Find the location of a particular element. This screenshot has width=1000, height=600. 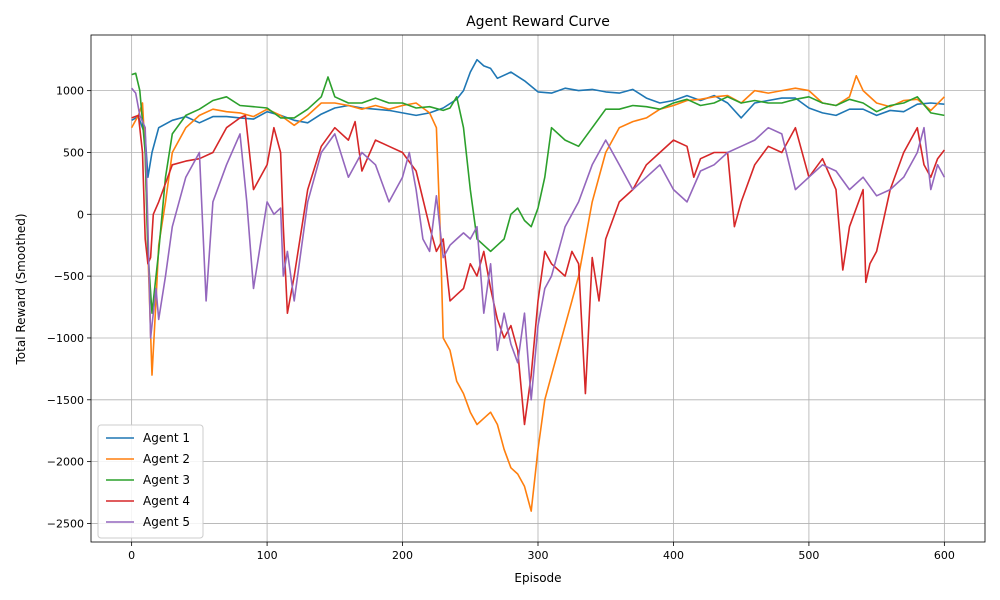

x-tick-label: 100 is located at coordinates (267, 555).